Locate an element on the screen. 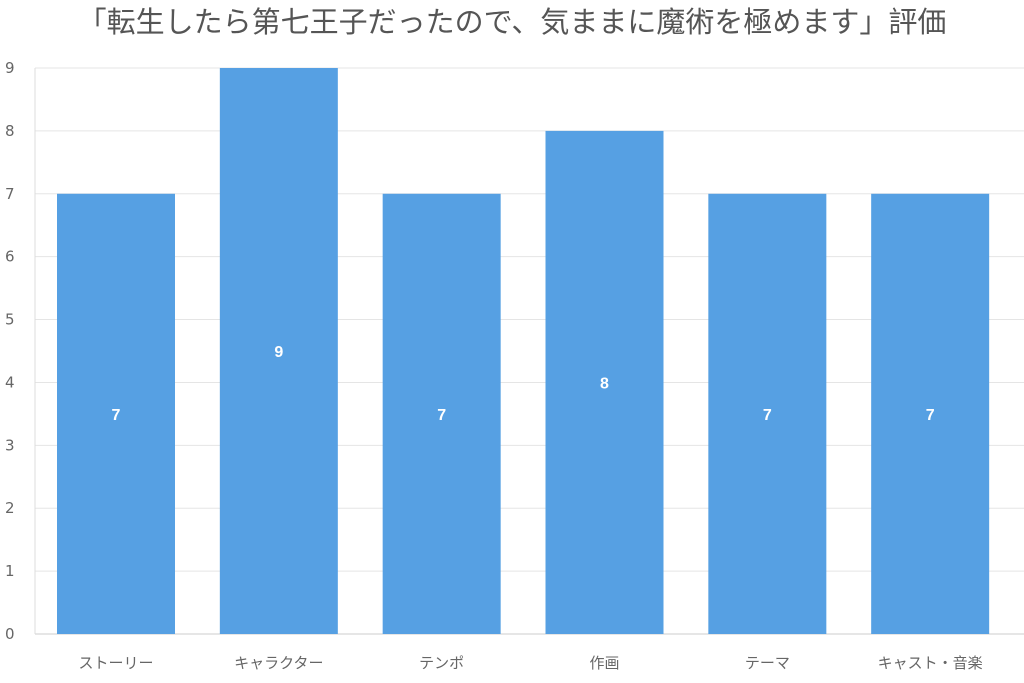 The width and height of the screenshot is (1024, 683). data-labels: 7 9 7 8 7 7 is located at coordinates (523, 384).